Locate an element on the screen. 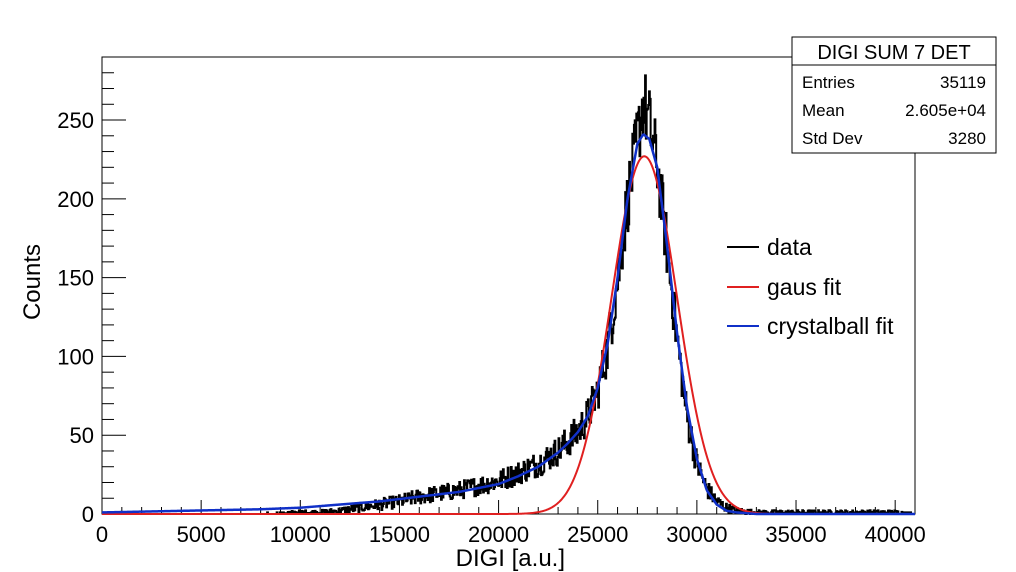  x-tick-label: 25000 is located at coordinates (597, 534).